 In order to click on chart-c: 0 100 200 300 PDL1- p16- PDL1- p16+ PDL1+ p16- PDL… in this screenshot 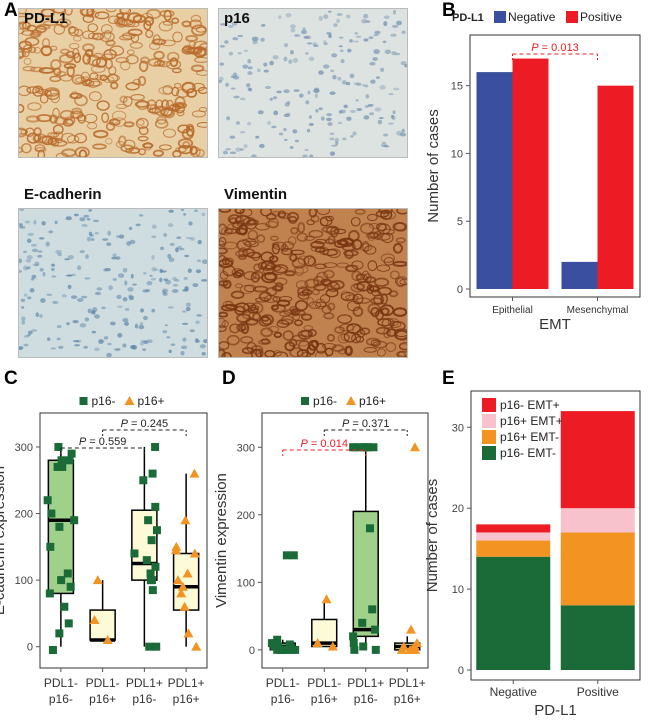, I will do `click(104, 550)`.